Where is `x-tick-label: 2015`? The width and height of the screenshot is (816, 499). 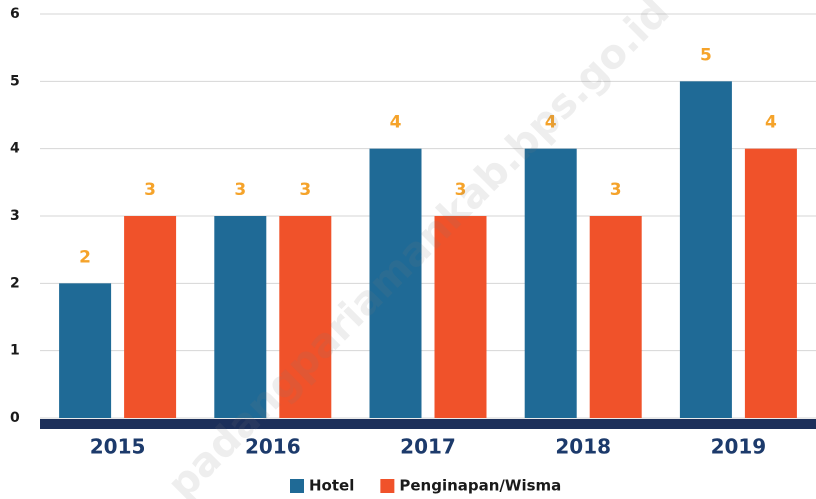 x-tick-label: 2015 is located at coordinates (118, 447).